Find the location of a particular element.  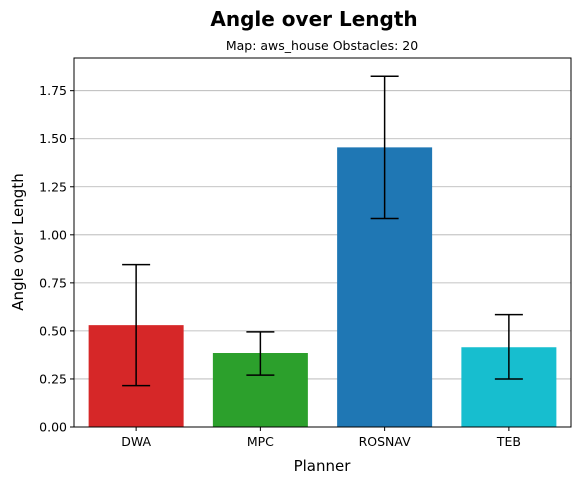

x-axis-label: Planner is located at coordinates (323, 466).